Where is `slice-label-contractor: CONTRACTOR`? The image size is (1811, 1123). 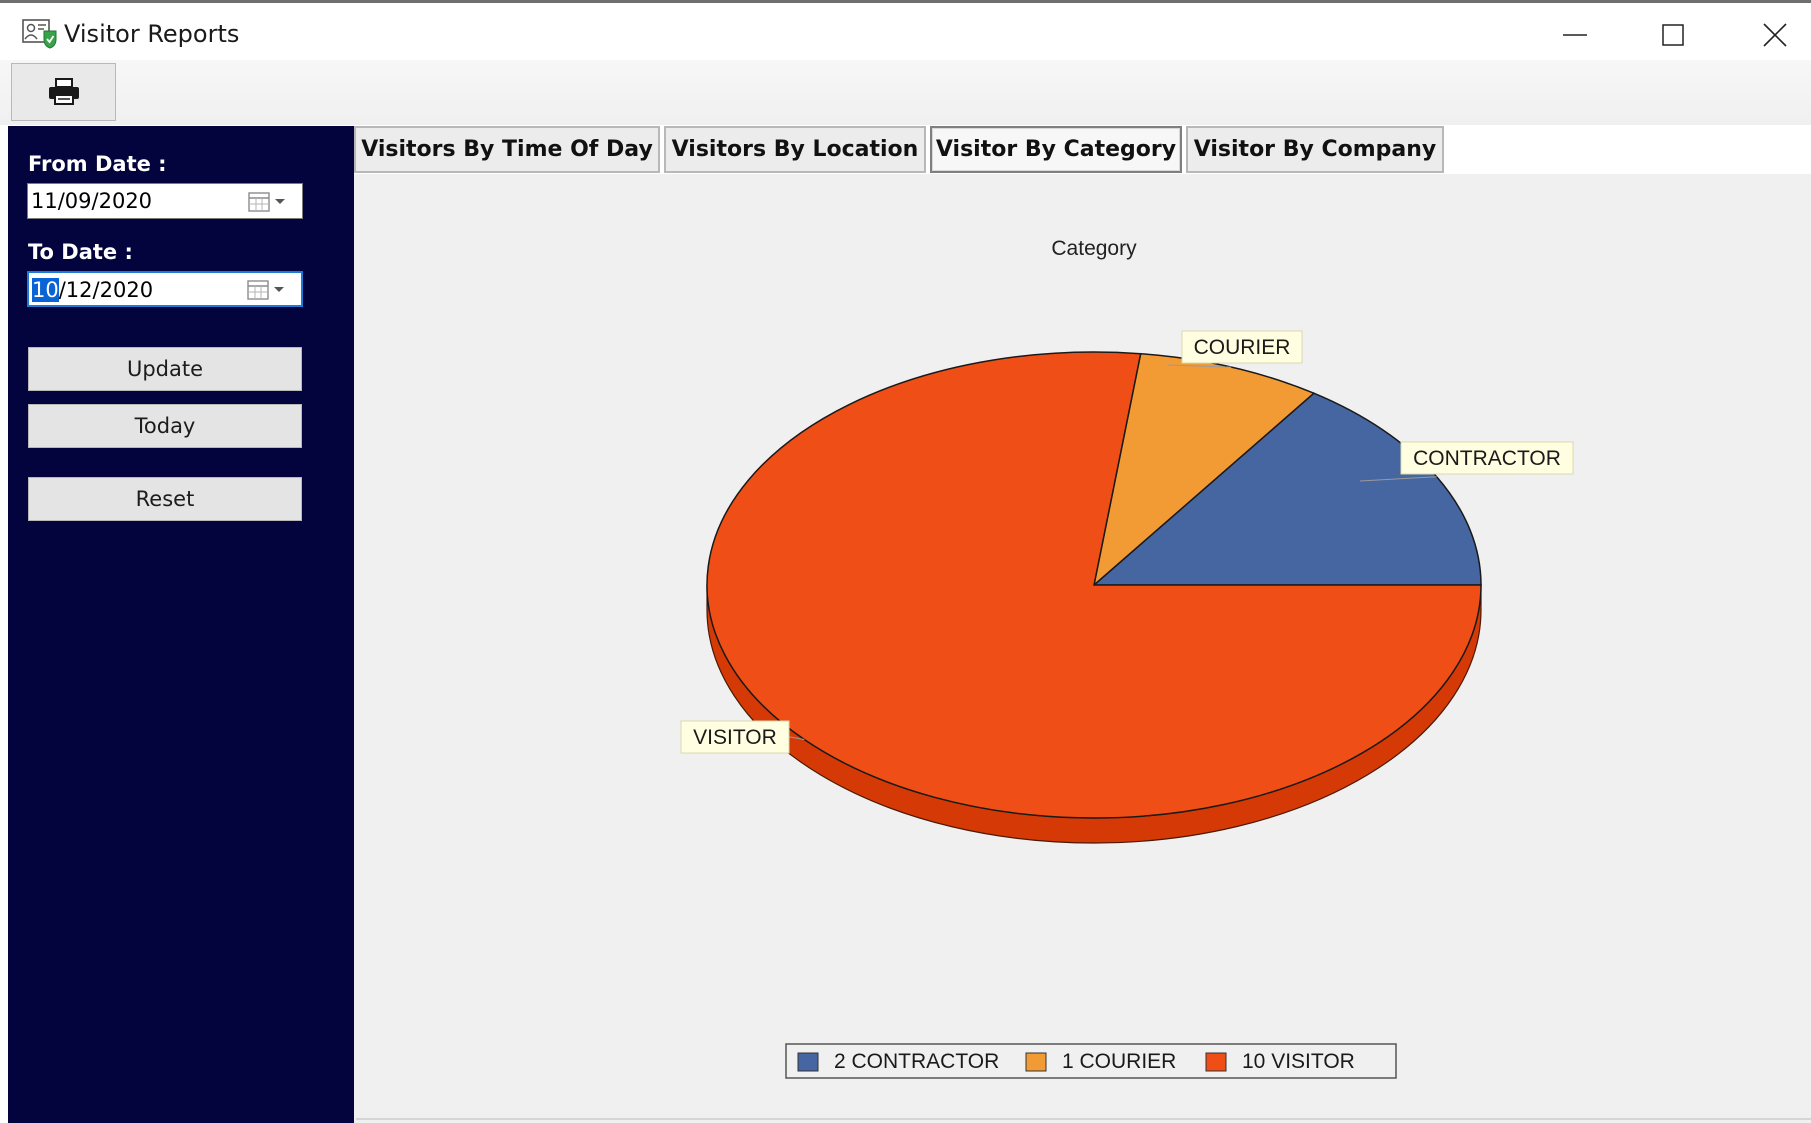
slice-label-contractor: CONTRACTOR is located at coordinates (1487, 458).